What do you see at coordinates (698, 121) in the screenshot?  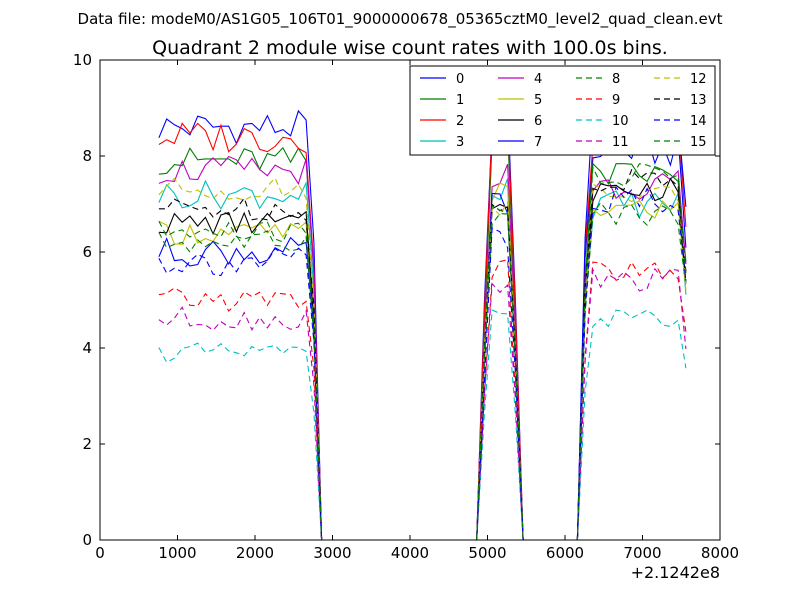 I see `legend-label-14: 14` at bounding box center [698, 121].